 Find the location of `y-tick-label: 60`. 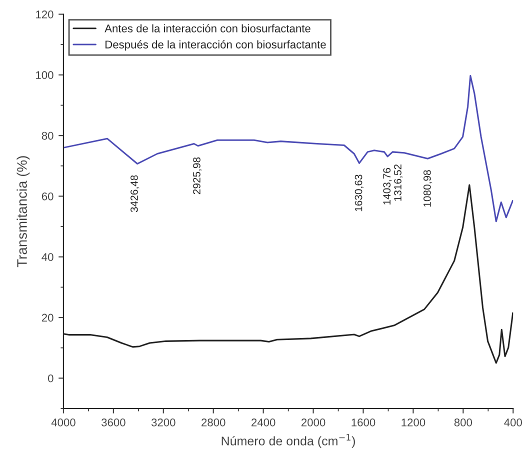

y-tick-label: 60 is located at coordinates (48, 196).